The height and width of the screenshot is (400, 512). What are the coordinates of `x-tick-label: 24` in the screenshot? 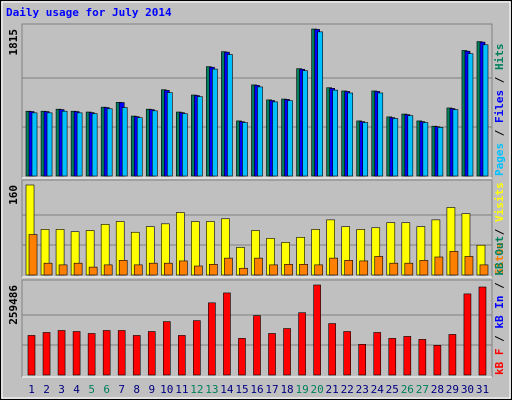 It's located at (378, 389).